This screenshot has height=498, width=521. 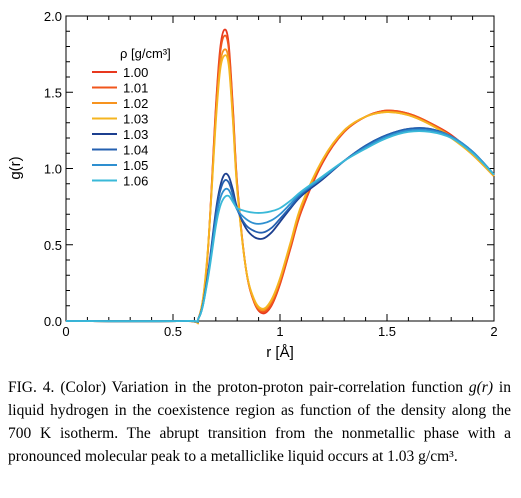 I want to click on legend-title: ρ [g/cm³], so click(x=145, y=53).